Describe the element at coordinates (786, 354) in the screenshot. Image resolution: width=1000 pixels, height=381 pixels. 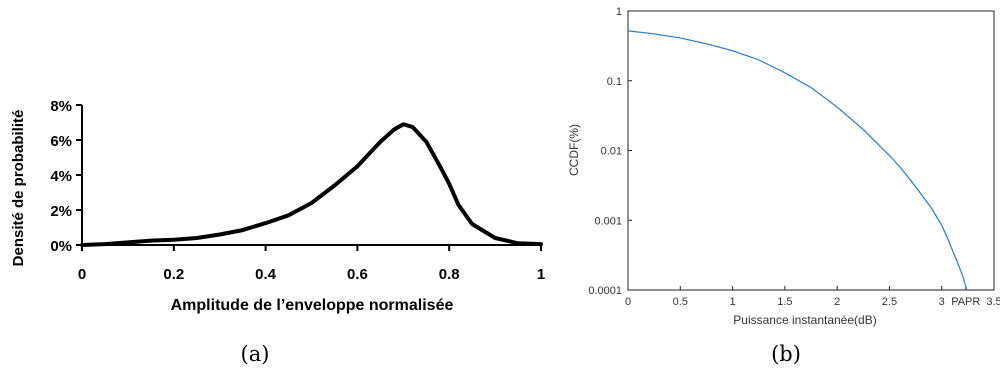
I see `panel-b-caption: (b)` at that location.